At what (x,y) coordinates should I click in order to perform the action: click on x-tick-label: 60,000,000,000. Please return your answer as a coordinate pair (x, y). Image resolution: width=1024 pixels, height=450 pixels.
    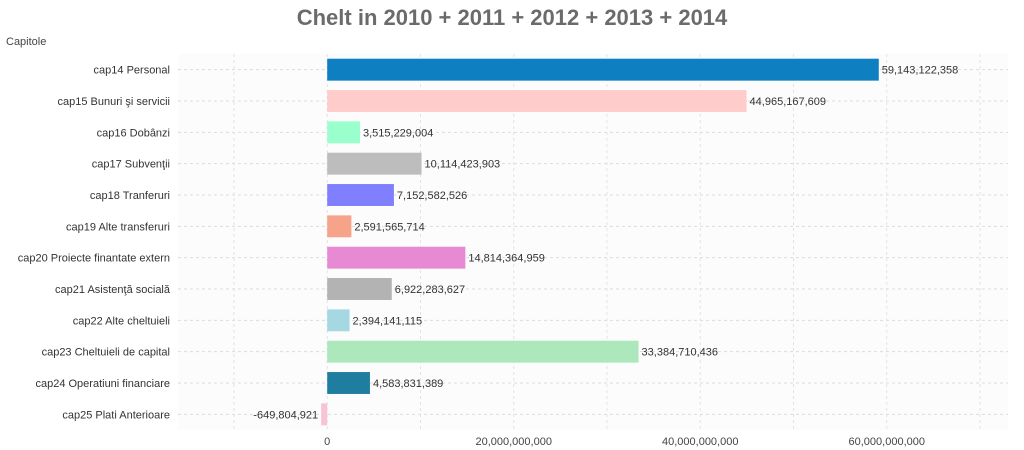
    Looking at the image, I should click on (887, 442).